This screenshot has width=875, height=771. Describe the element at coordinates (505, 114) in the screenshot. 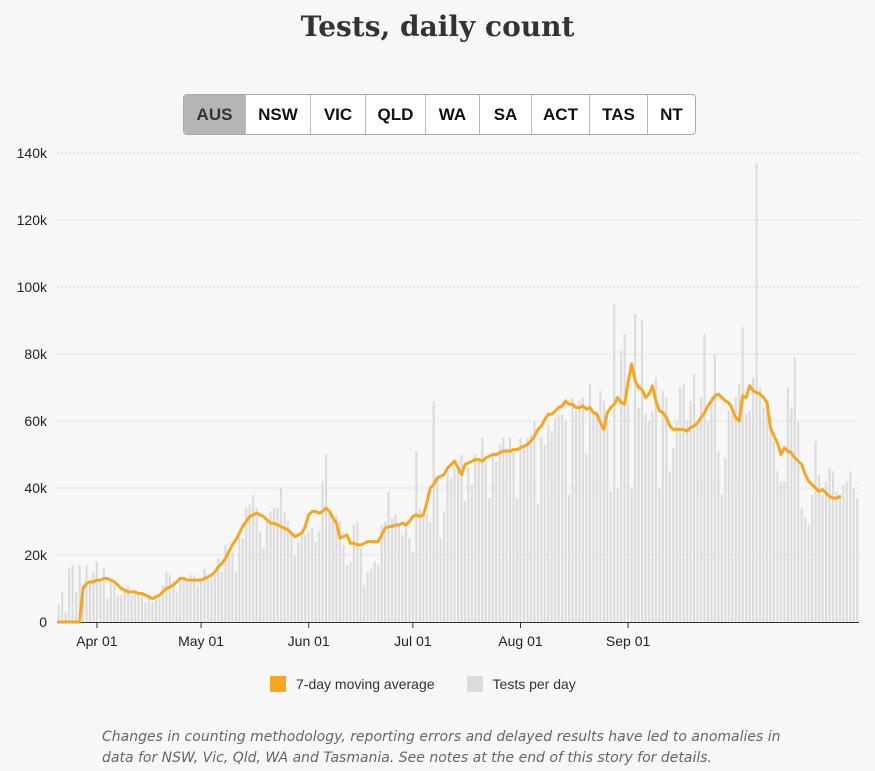

I see `tab-sa: SA` at that location.